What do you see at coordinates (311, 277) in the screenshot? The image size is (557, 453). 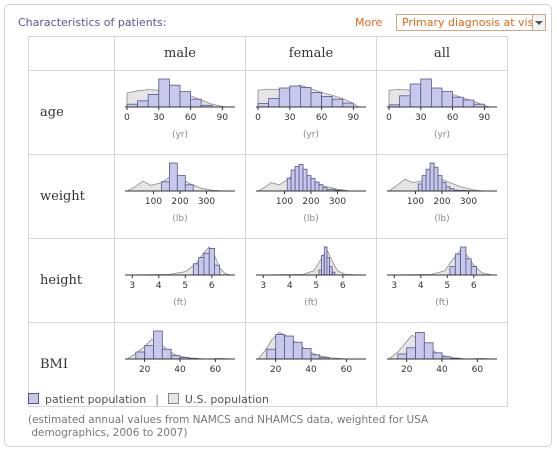 I see `histogram-height-female: 3 4 5 6 (ft)` at bounding box center [311, 277].